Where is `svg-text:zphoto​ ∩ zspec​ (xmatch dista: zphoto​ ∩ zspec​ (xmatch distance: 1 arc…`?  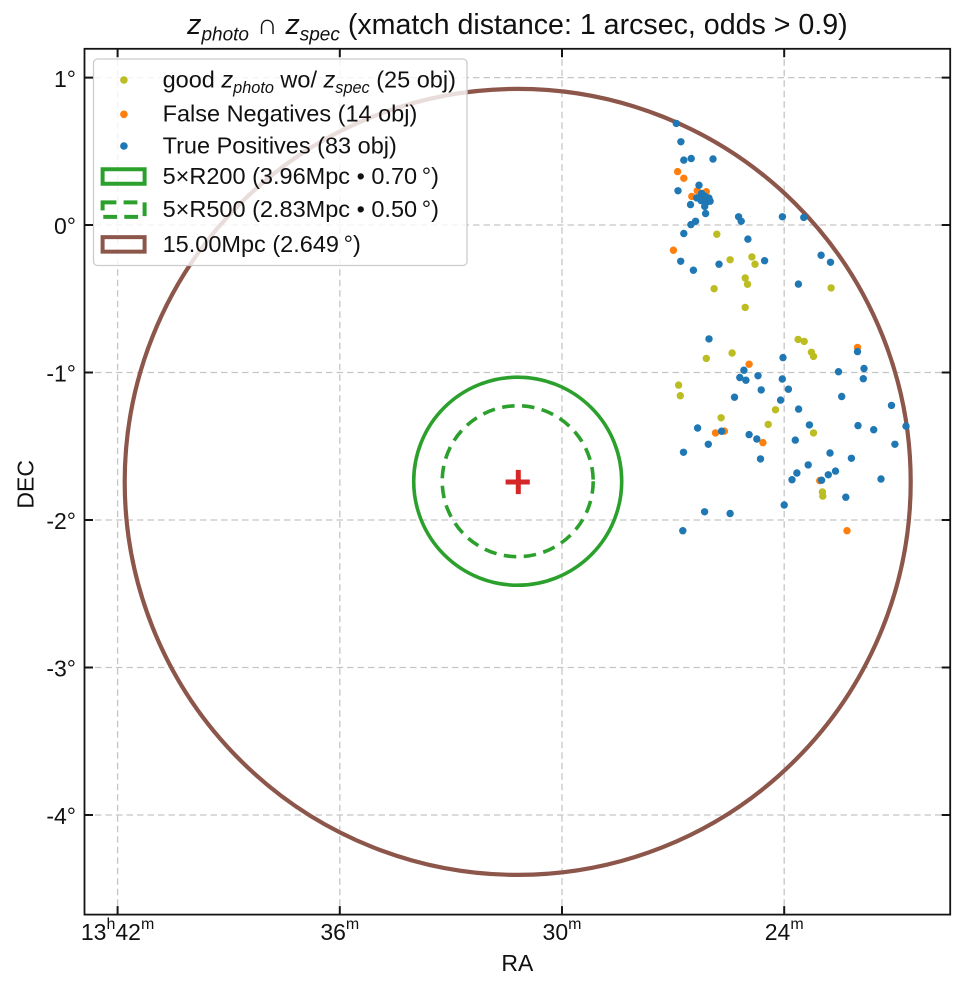 svg-text:zphoto​ ∩ zspec​ (xmatch dista: zphoto​ ∩ zspec​ (xmatch distance: 1 arc… is located at coordinates (517, 27).